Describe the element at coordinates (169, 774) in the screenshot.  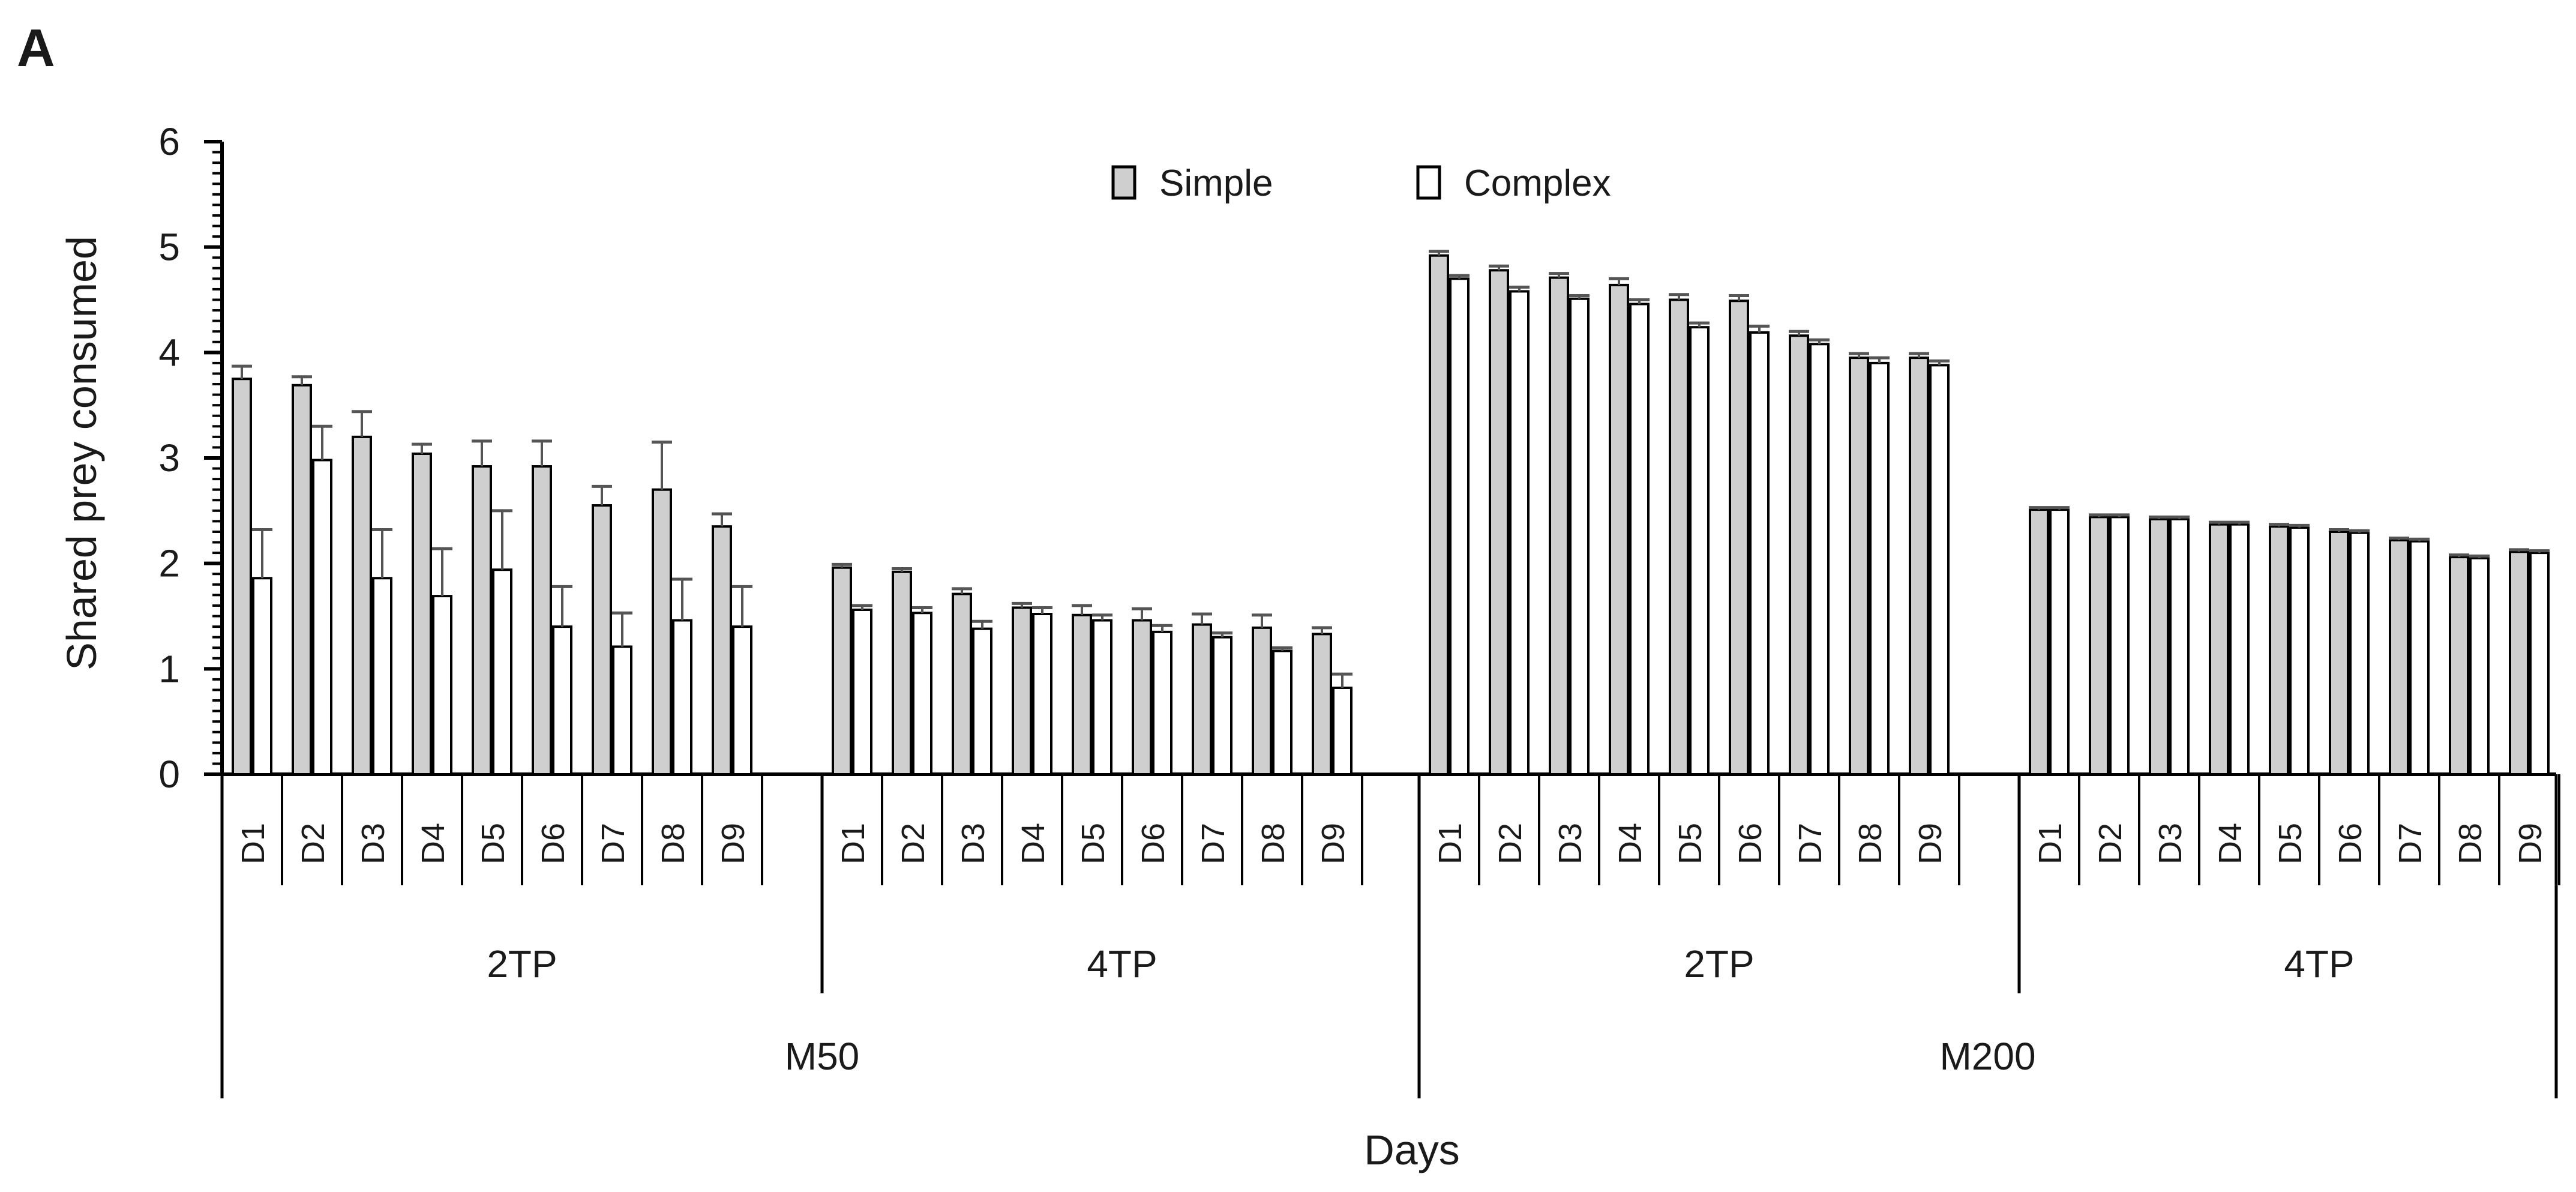
I see `y-tick-label: 0` at that location.